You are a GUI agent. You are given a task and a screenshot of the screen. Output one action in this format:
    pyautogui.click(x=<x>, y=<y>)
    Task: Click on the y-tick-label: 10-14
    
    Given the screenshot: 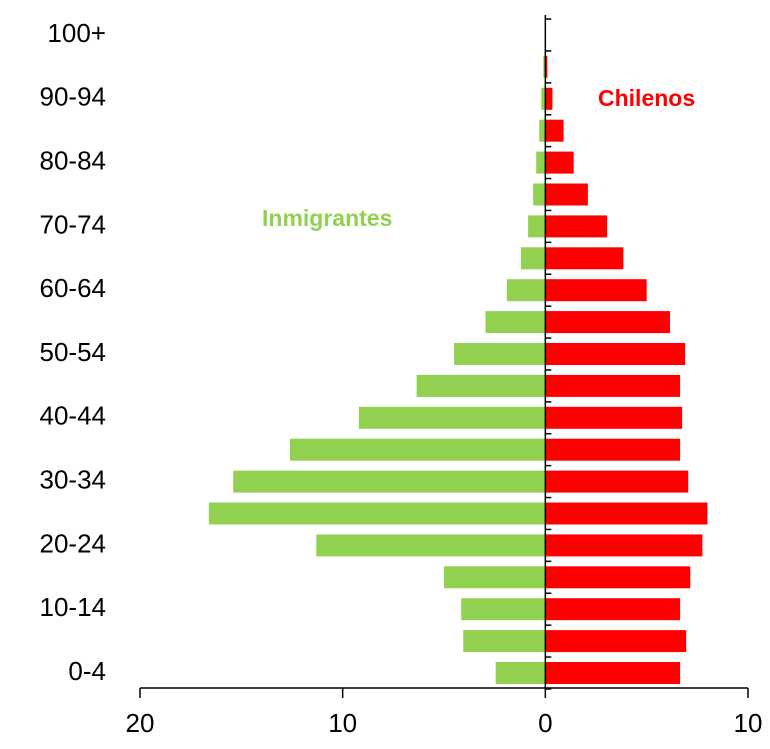 What is the action you would take?
    pyautogui.click(x=73, y=607)
    